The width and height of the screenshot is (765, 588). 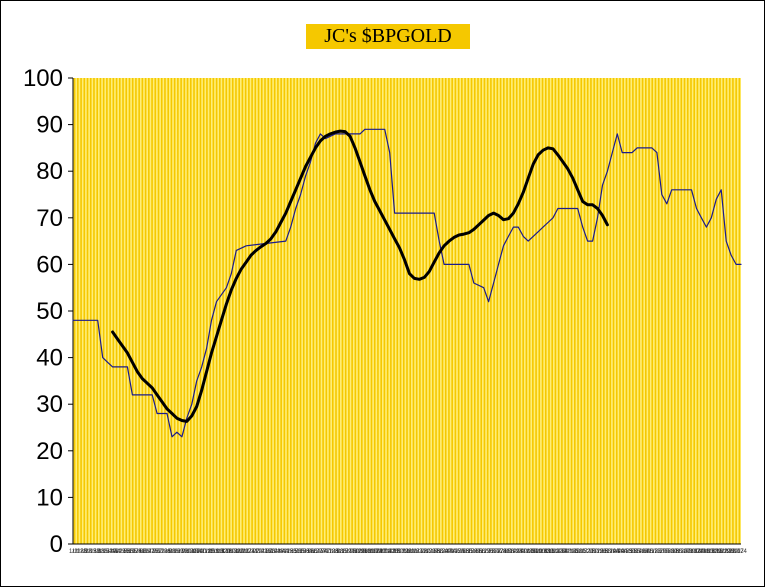 I want to click on x-tick-label: 5/22, so click(x=472, y=552).